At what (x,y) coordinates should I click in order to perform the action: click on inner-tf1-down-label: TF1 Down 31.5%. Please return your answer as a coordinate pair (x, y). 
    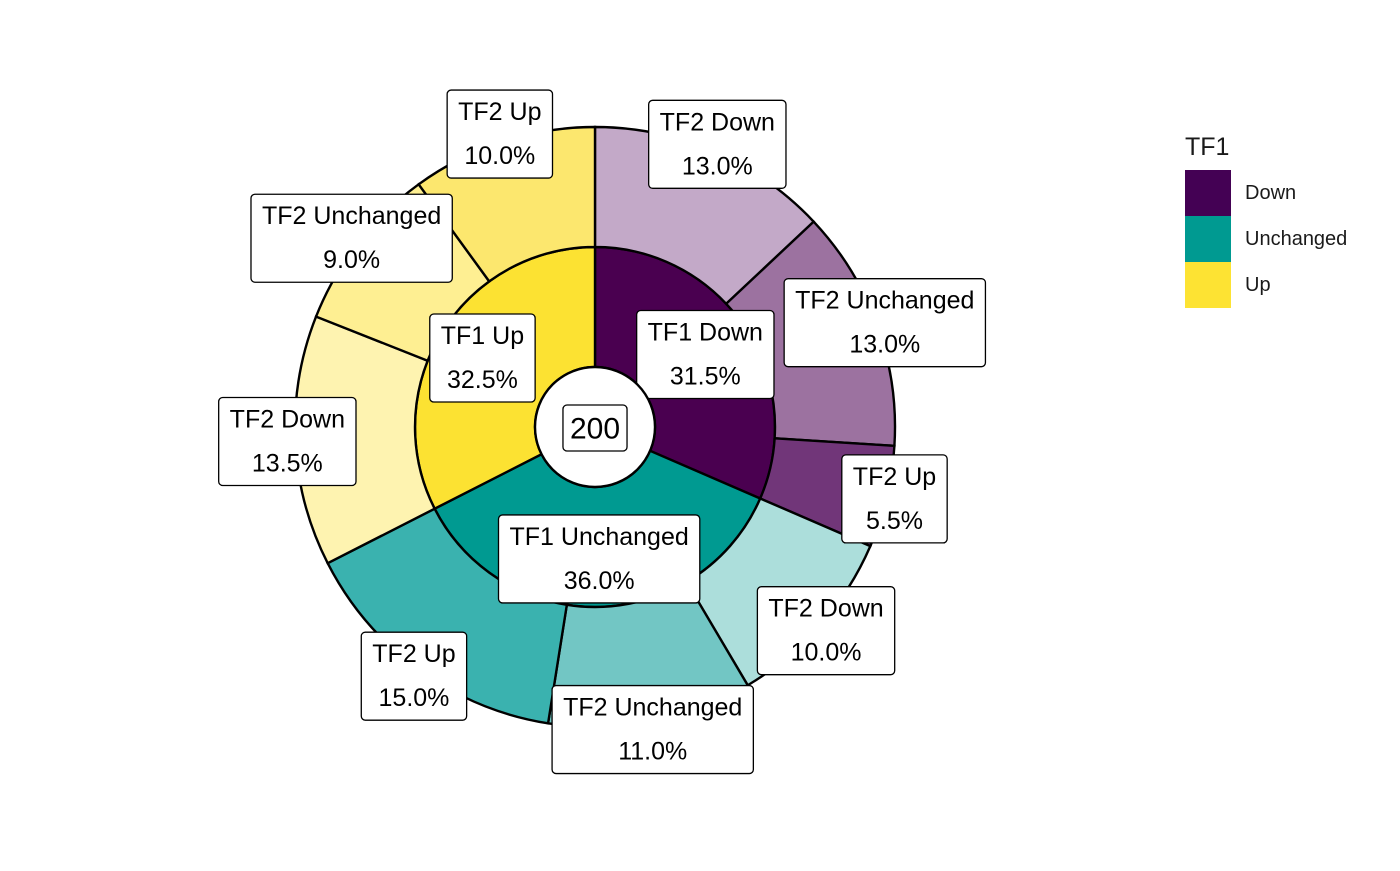
    Looking at the image, I should click on (705, 354).